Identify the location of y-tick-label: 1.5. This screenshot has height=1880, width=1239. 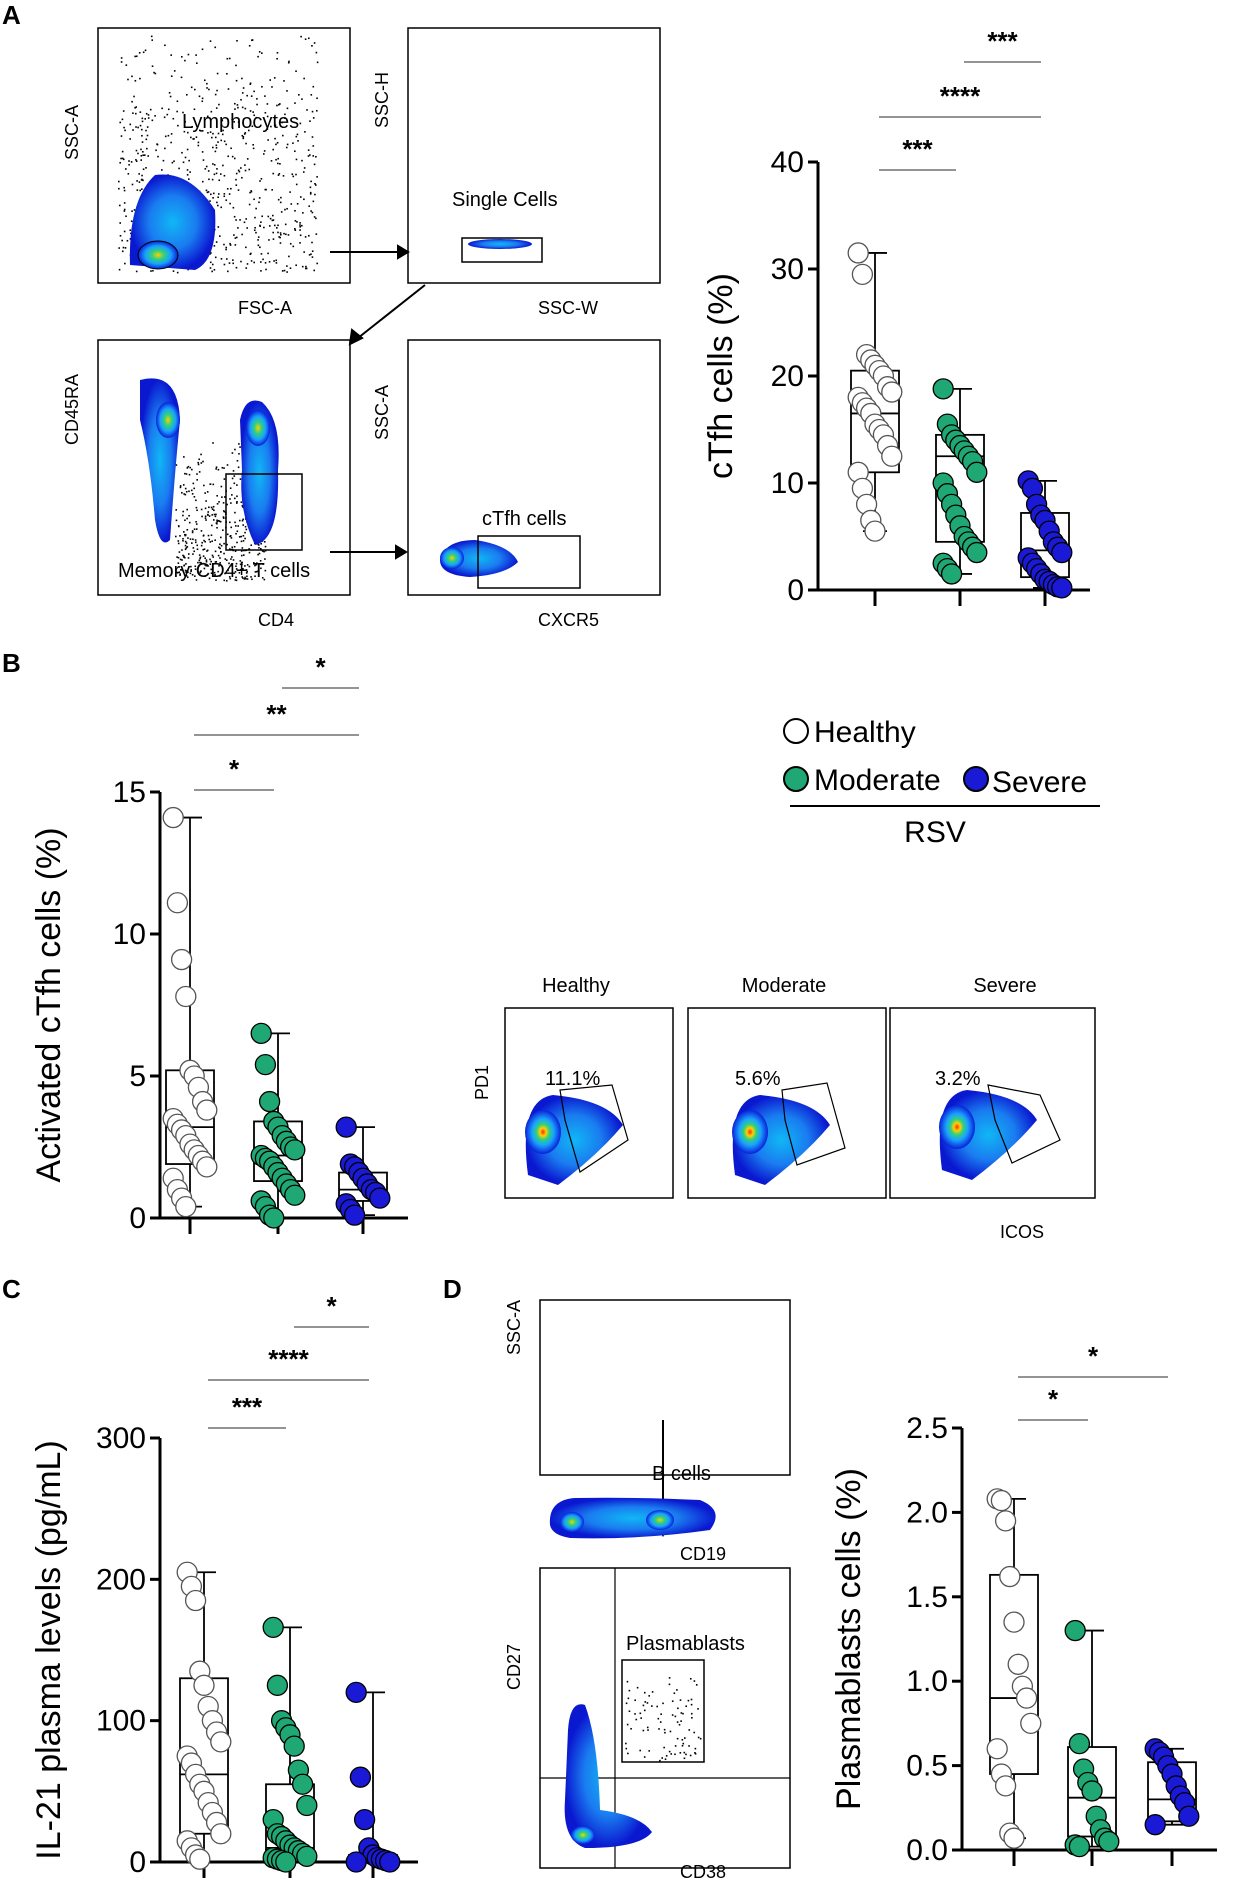
(927, 1597).